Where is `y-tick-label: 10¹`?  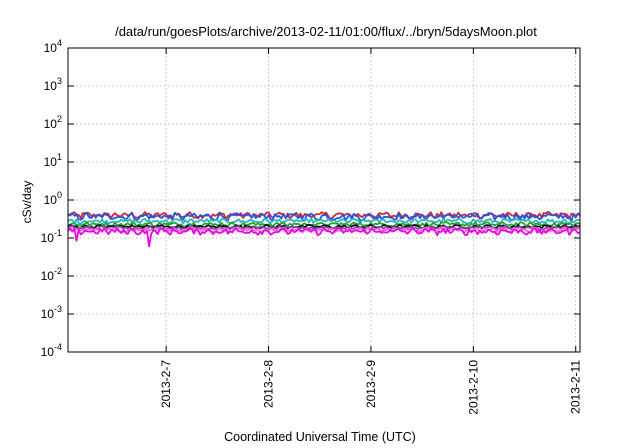 y-tick-label: 10¹ is located at coordinates (53, 160).